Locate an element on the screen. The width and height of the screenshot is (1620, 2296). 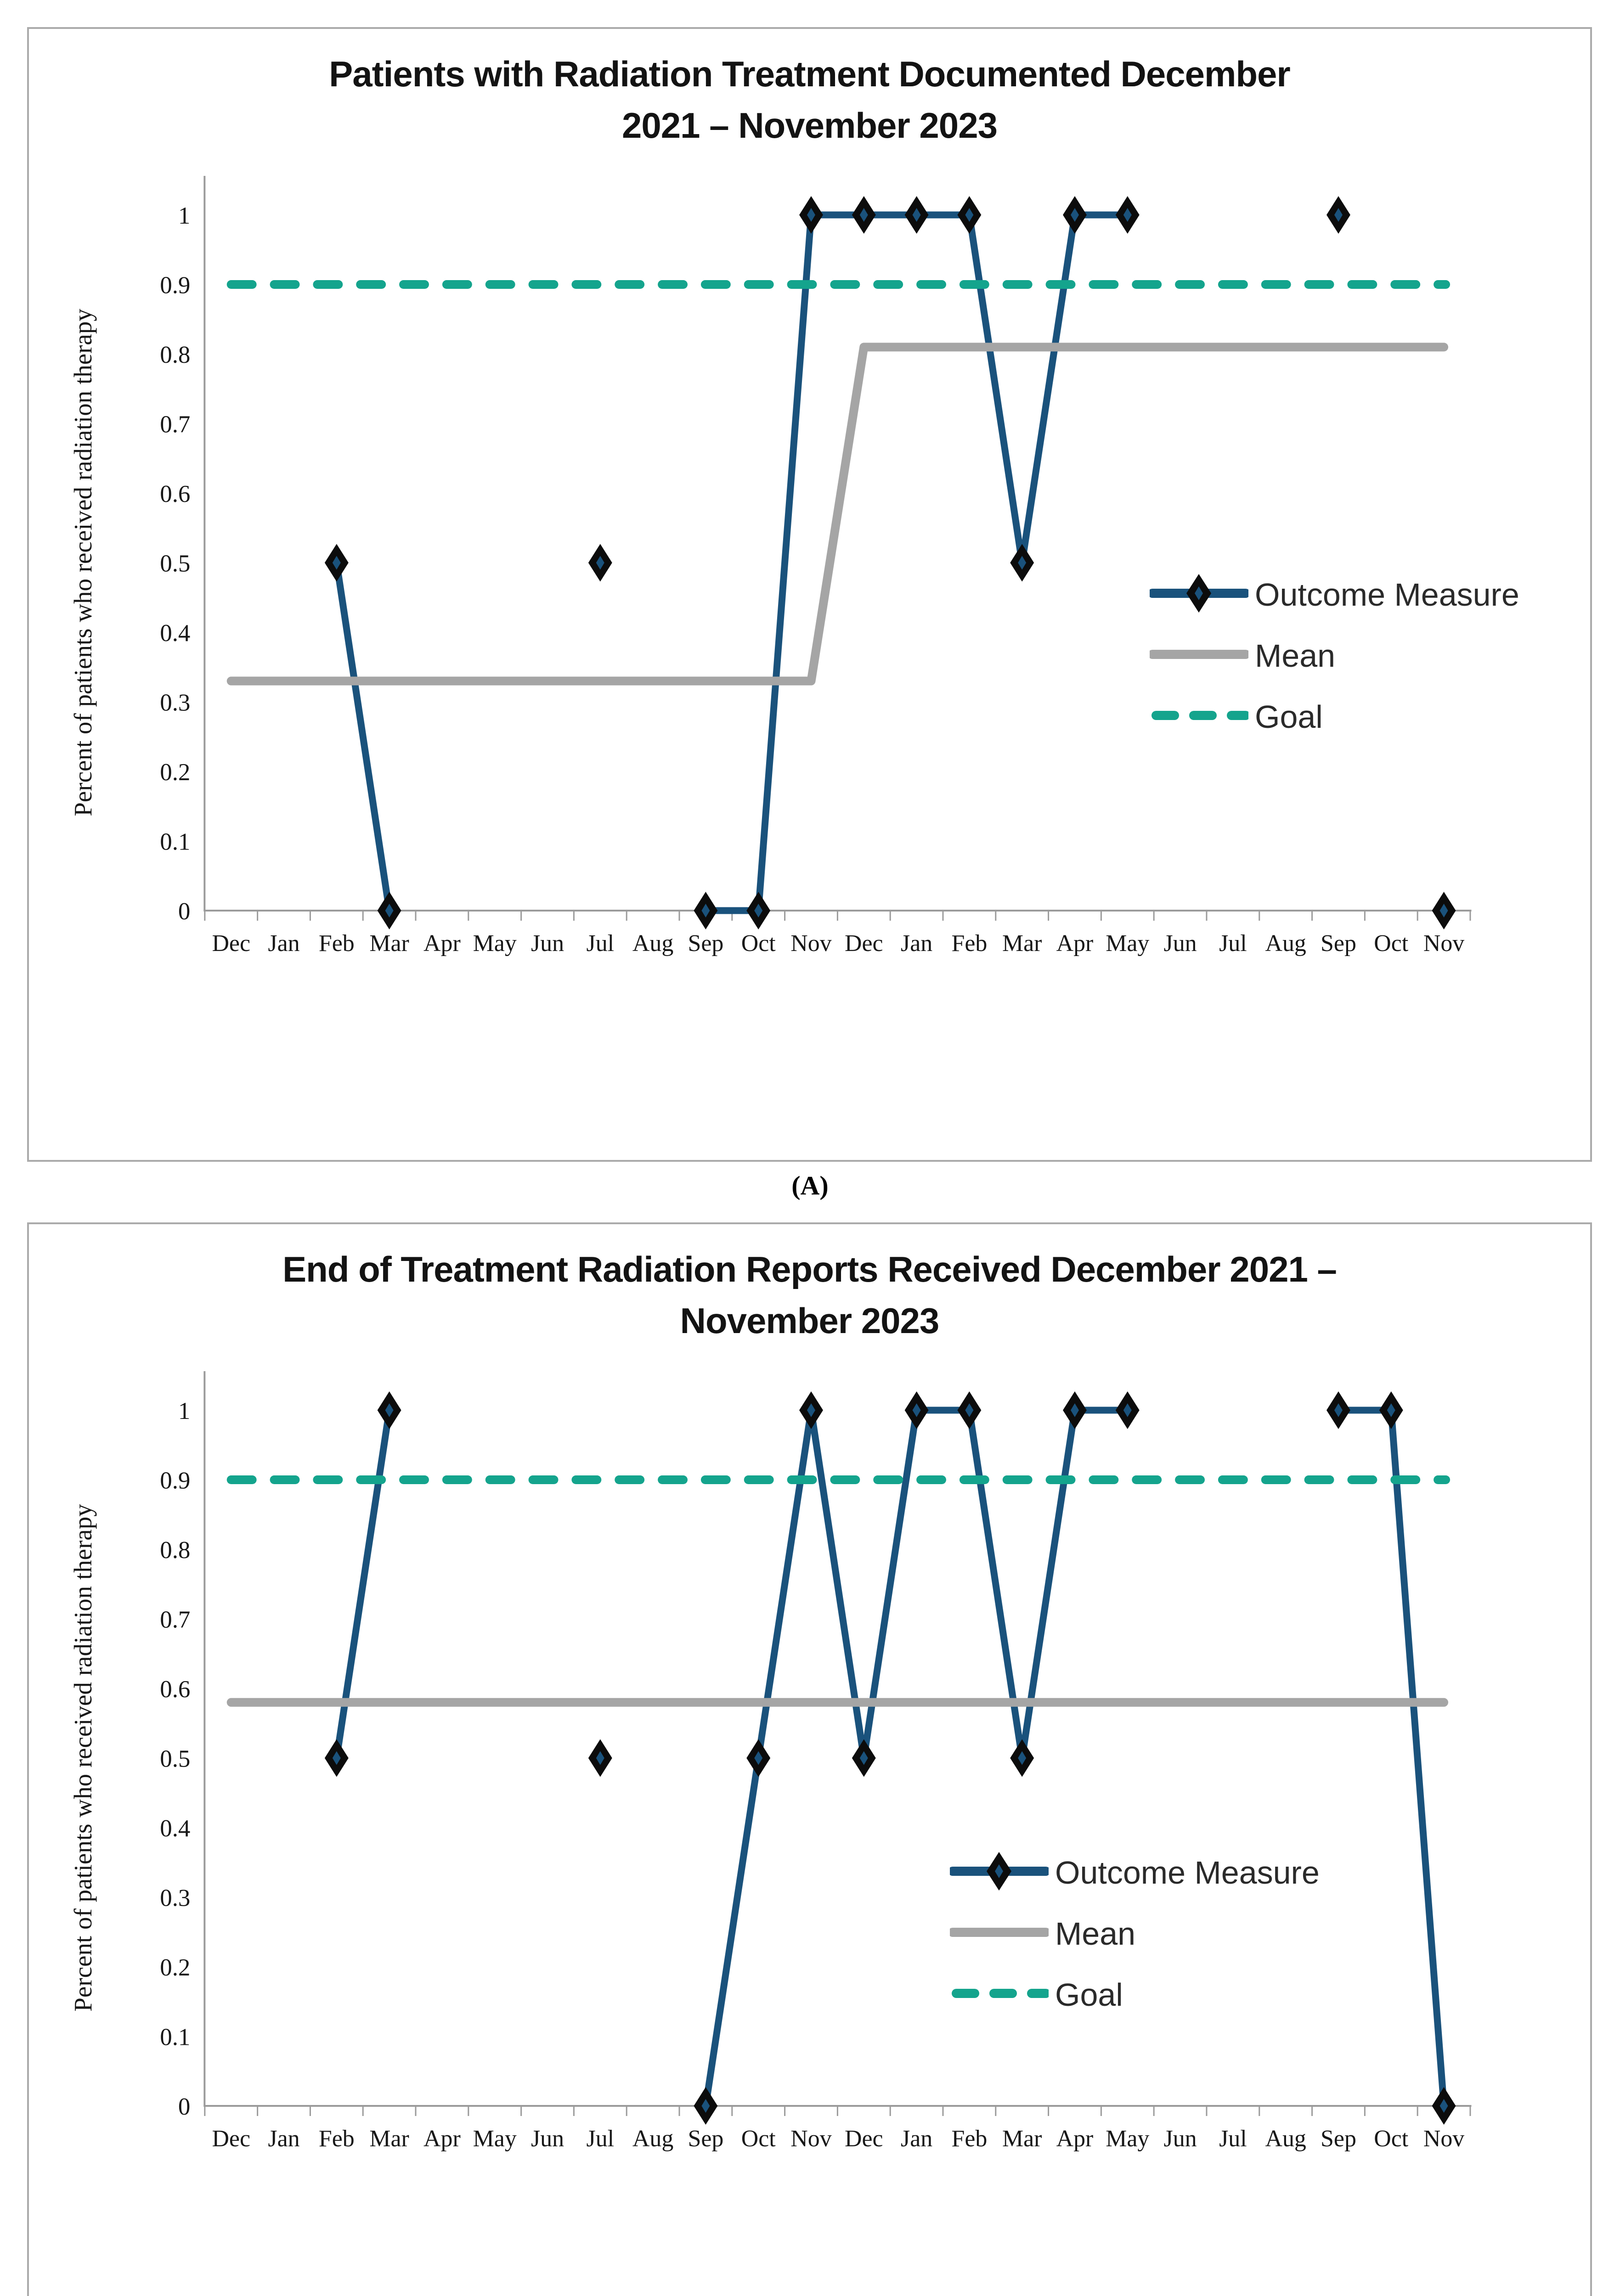
legend-item-label: Goal is located at coordinates (1289, 716).